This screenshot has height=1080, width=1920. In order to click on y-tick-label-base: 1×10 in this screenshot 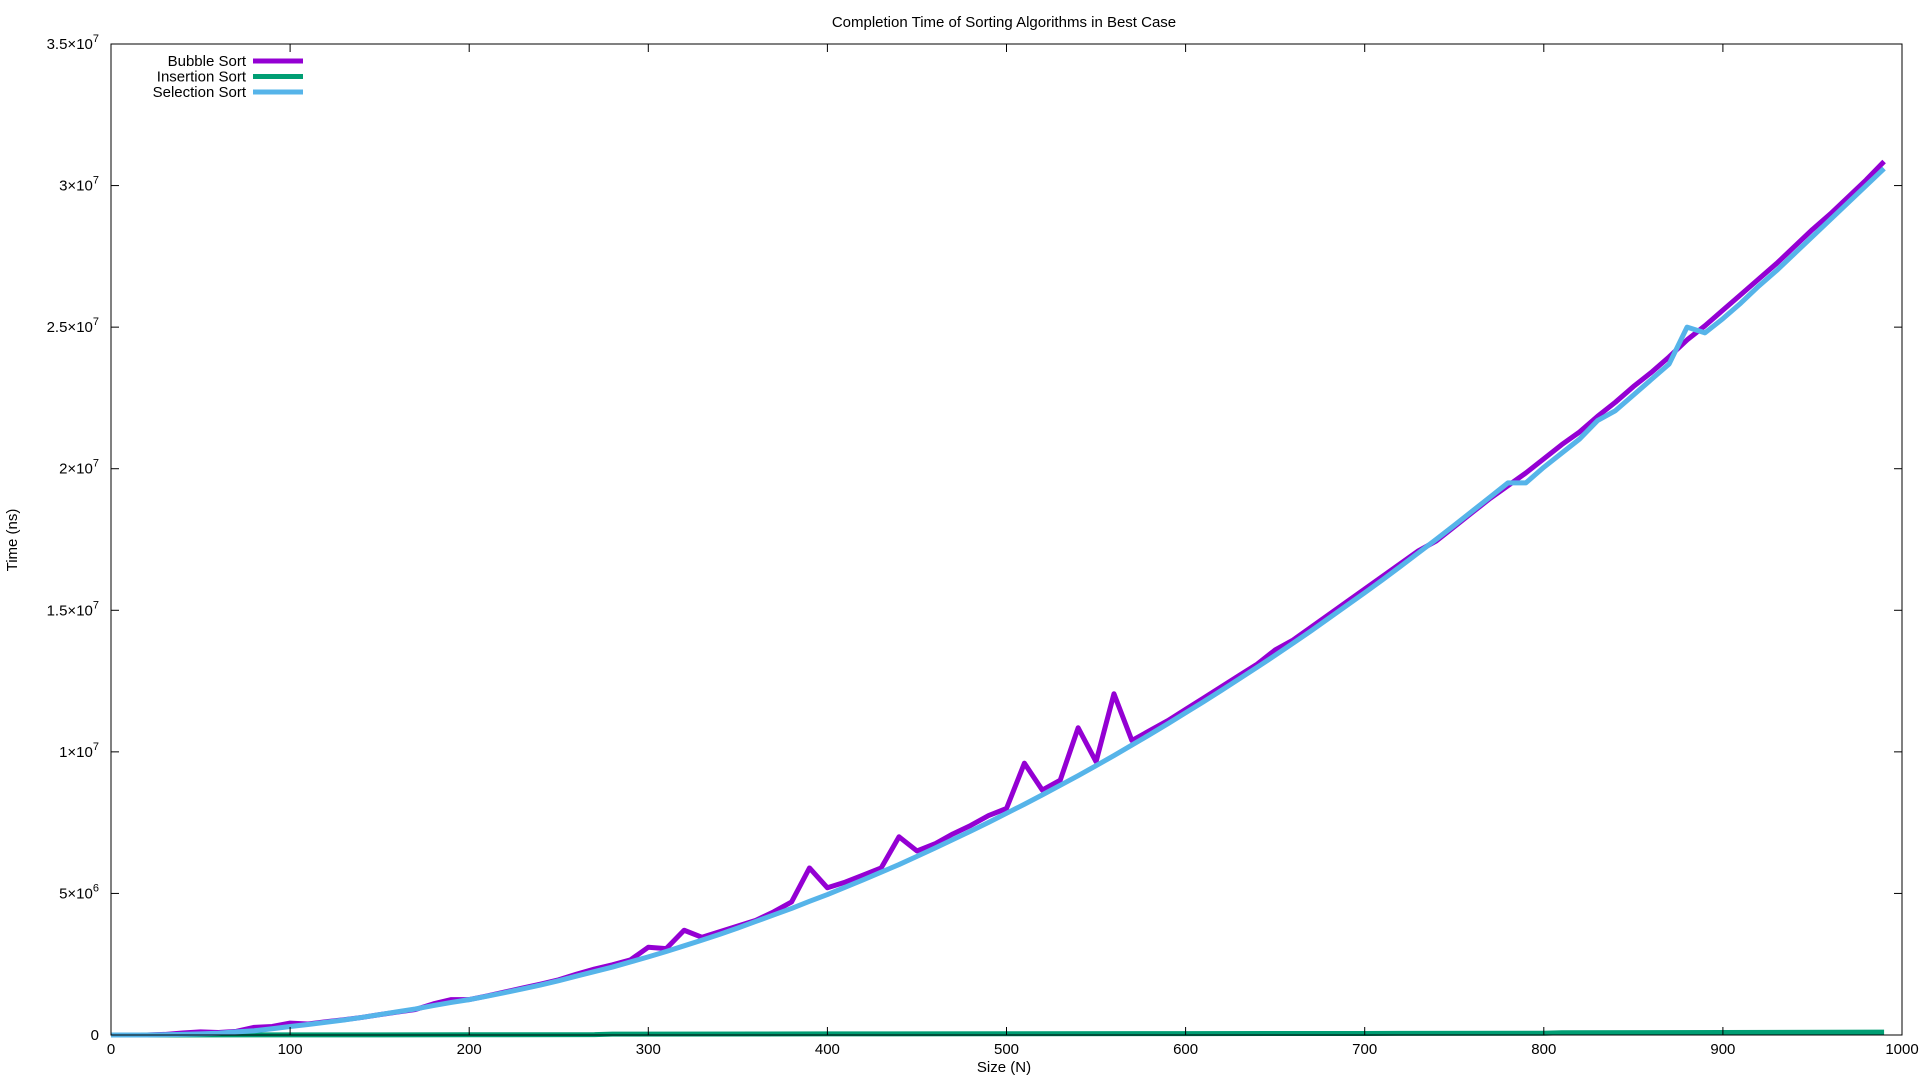, I will do `click(76, 752)`.